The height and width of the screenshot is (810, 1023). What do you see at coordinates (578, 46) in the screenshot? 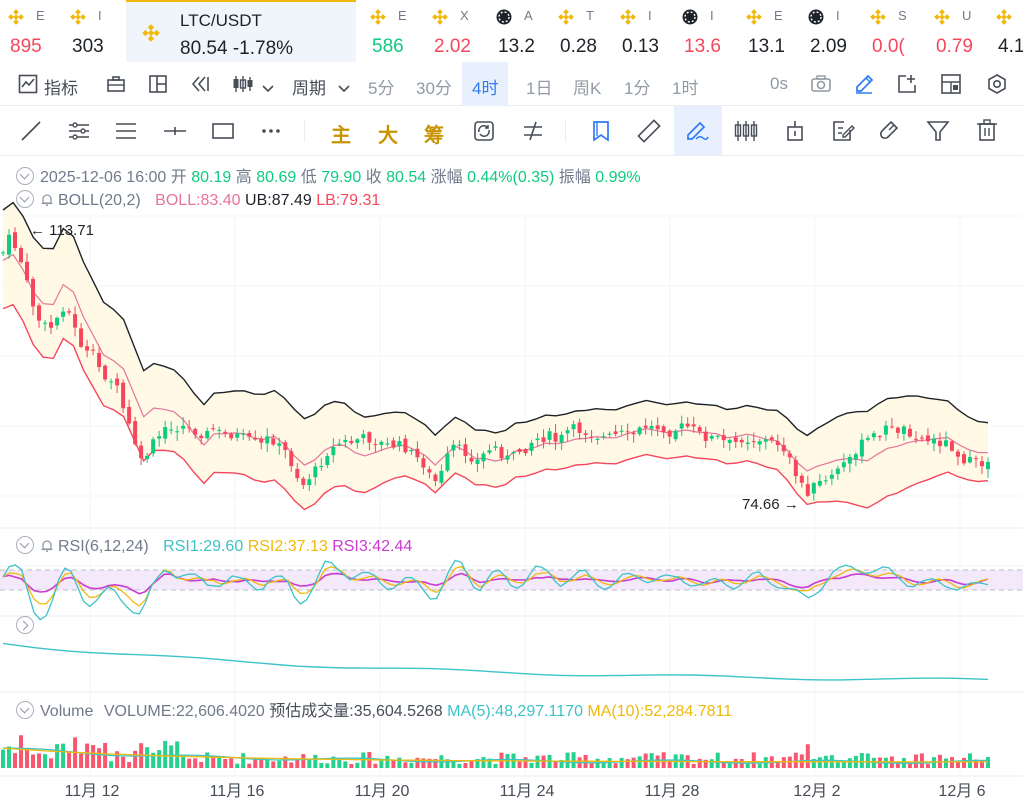
I see `ticker-price: 0.28` at bounding box center [578, 46].